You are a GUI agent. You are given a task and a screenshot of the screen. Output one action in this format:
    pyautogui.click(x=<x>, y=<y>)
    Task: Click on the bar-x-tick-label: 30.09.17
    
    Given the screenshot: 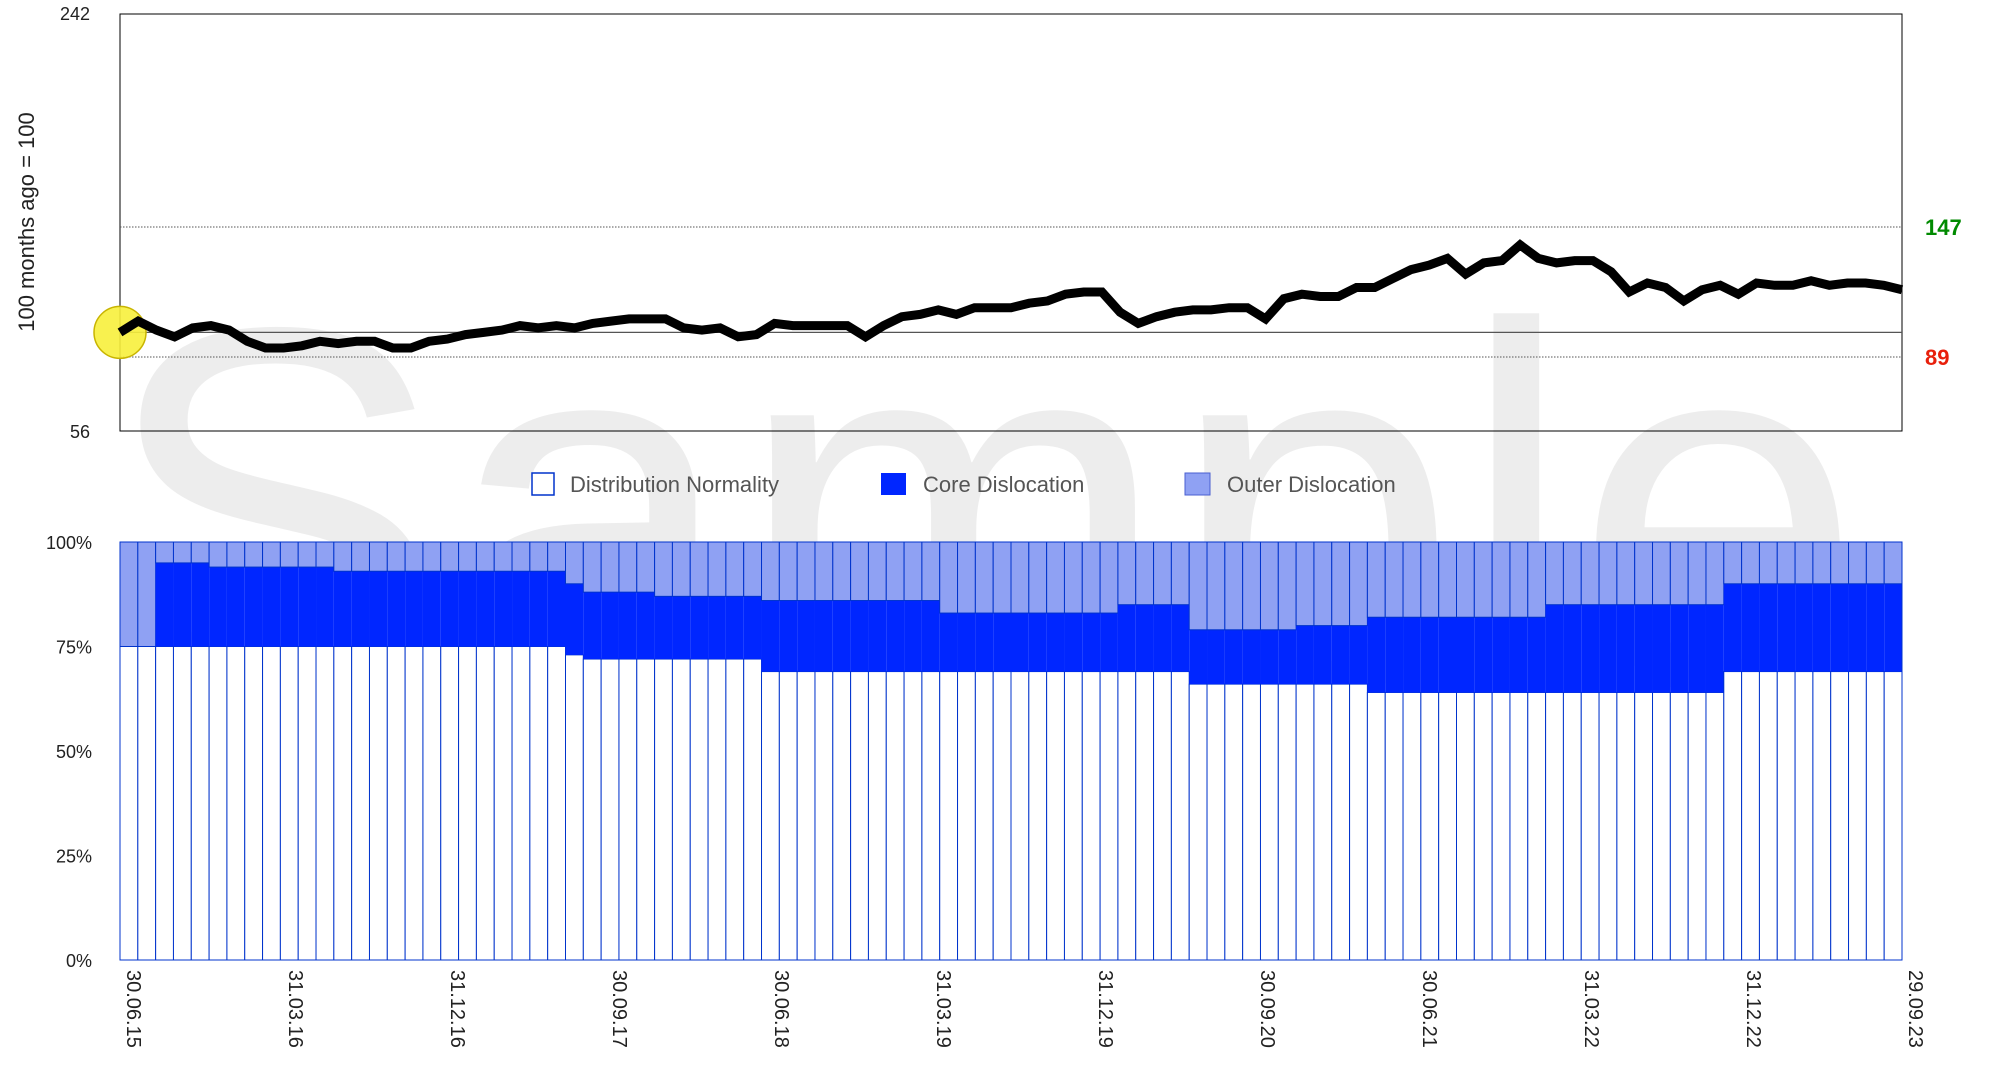 What is the action you would take?
    pyautogui.click(x=619, y=1009)
    